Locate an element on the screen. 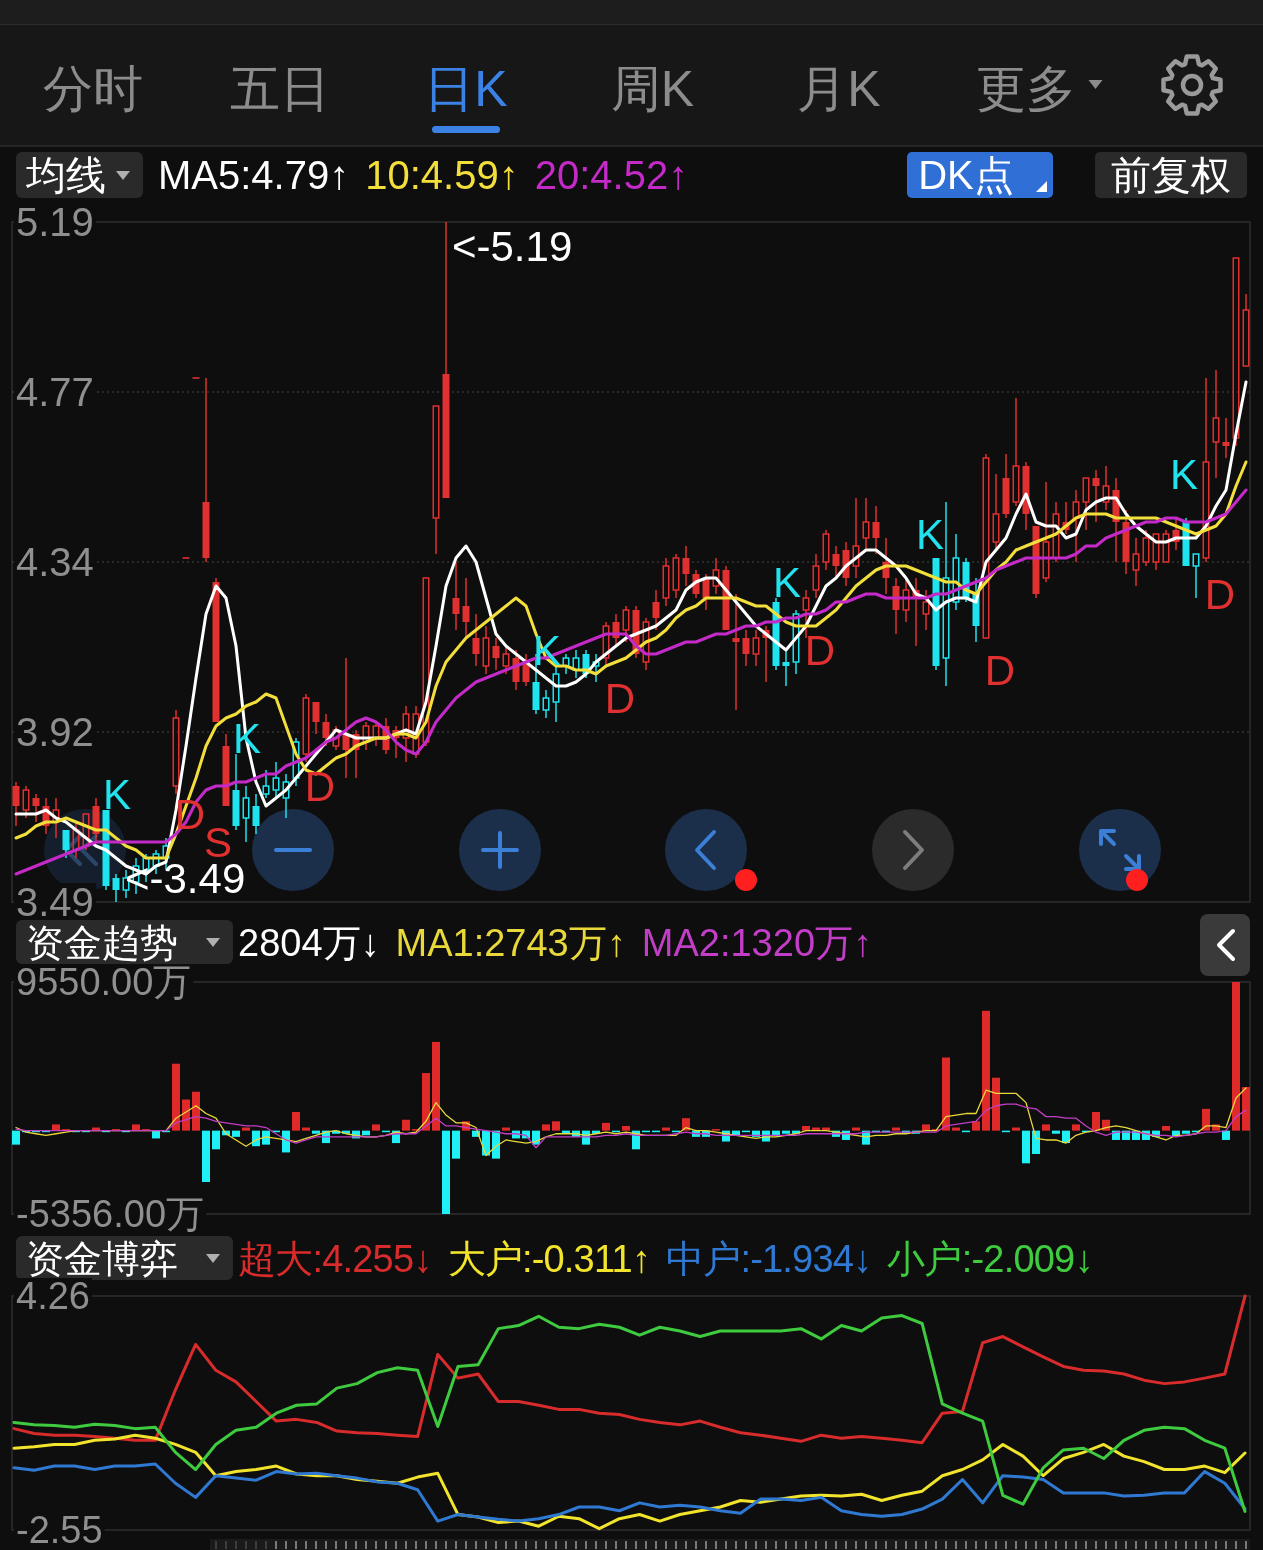 Image resolution: width=1263 pixels, height=1550 pixels. indicator-dropdown: 均线 is located at coordinates (79, 175).